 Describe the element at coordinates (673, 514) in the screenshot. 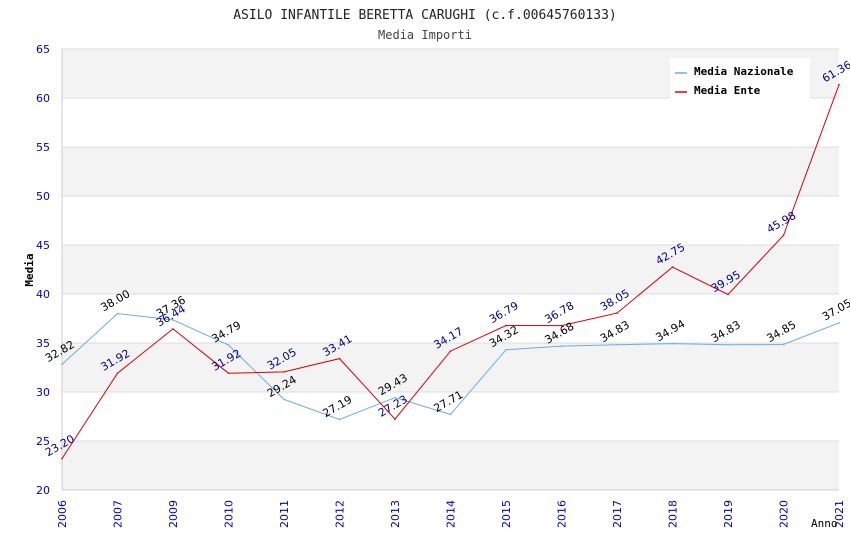

I see `x-tick-label: 2018` at that location.